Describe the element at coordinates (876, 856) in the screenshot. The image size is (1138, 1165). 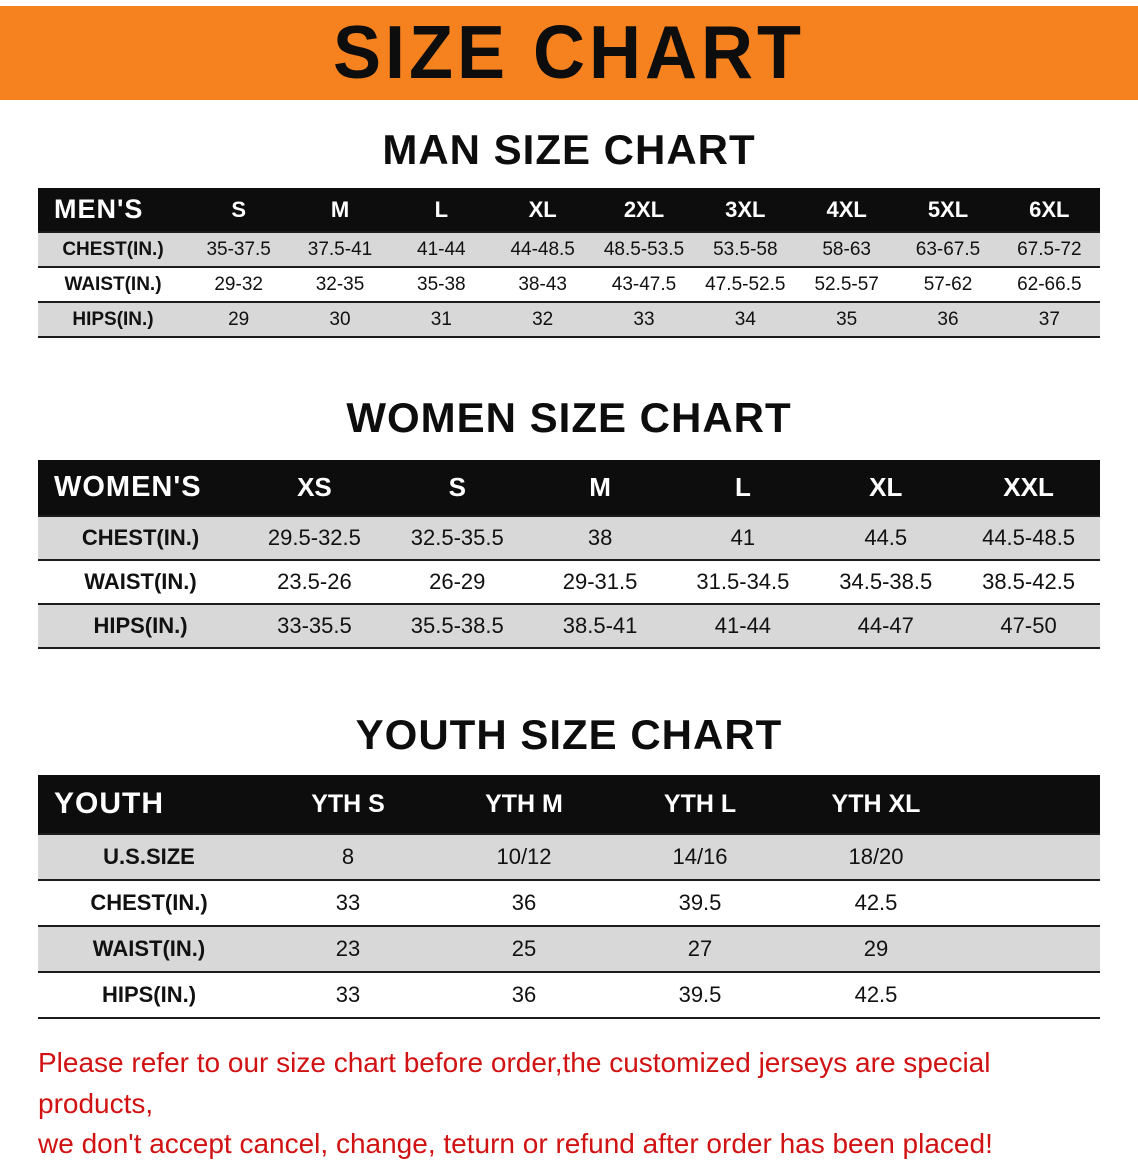
I see `size-value: 18/20` at that location.